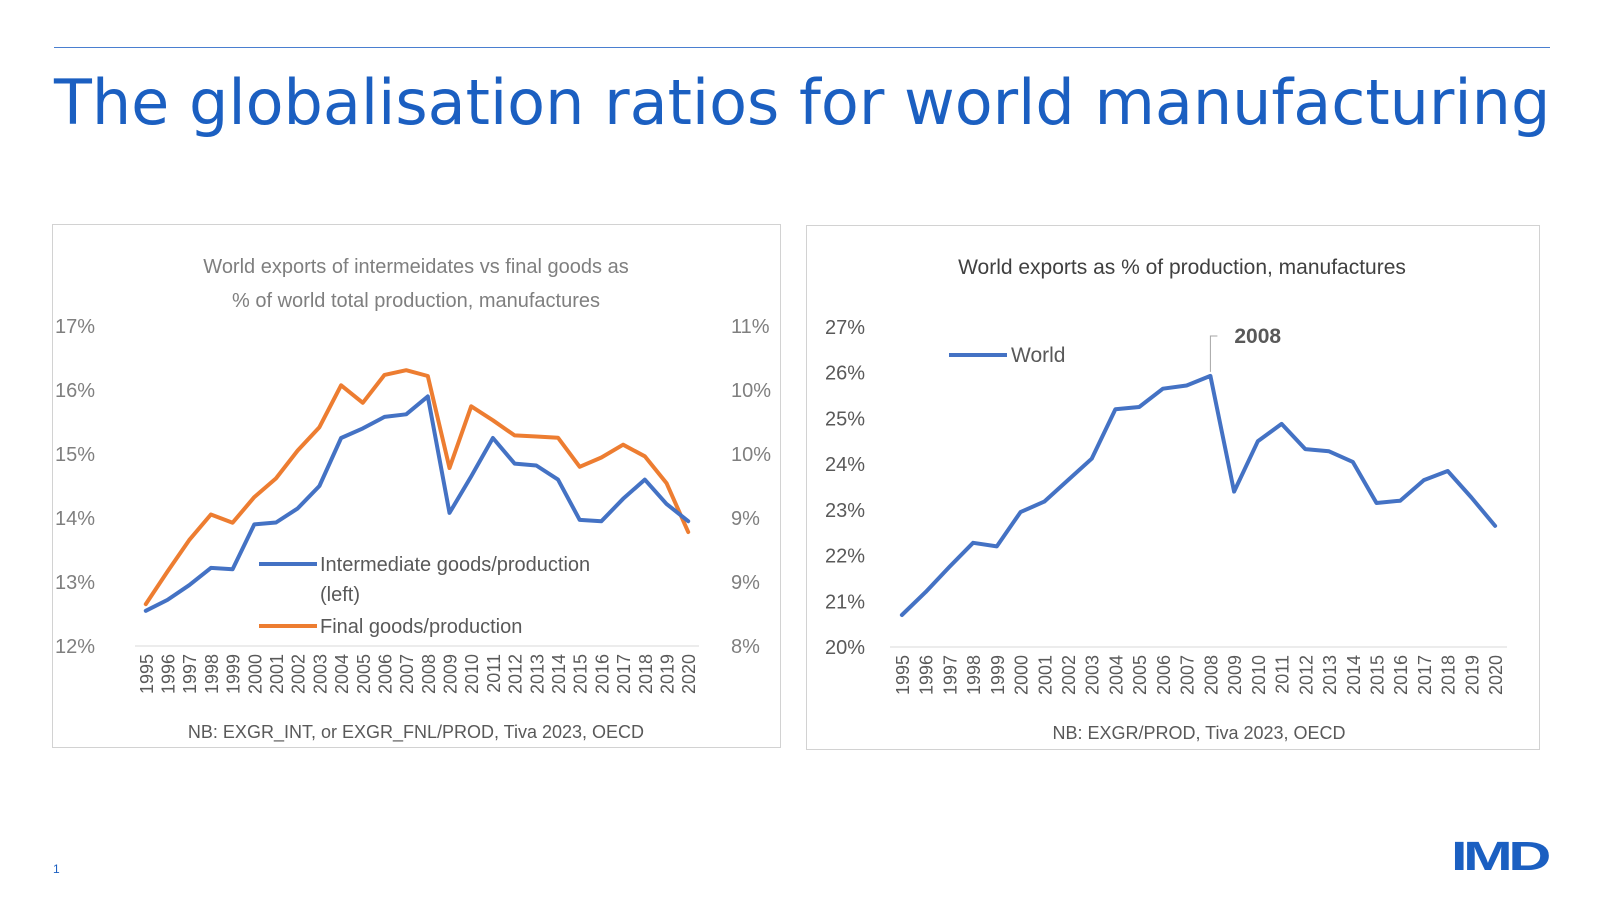 Image resolution: width=1600 pixels, height=900 pixels. I want to click on legend-label-intermediate: (left), so click(340, 595).